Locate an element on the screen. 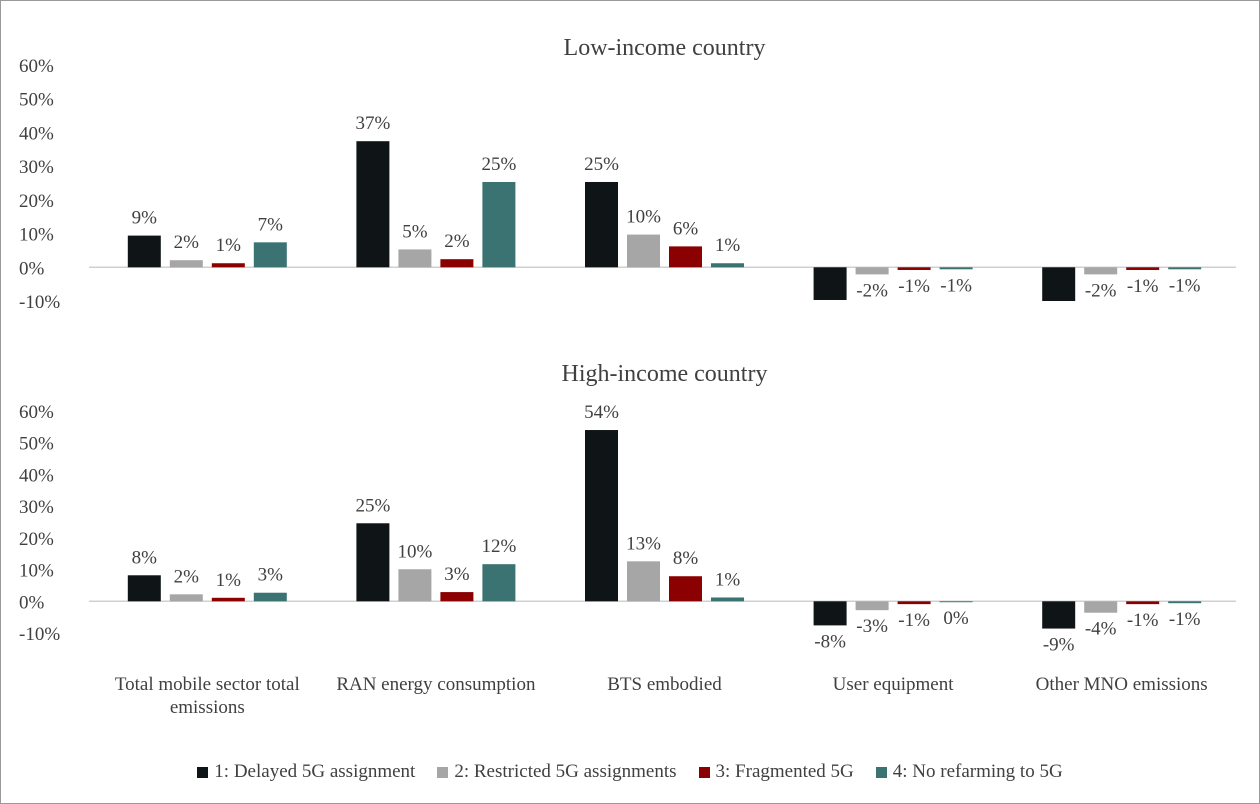 This screenshot has width=1260, height=804. data-label: 37% is located at coordinates (372, 123).